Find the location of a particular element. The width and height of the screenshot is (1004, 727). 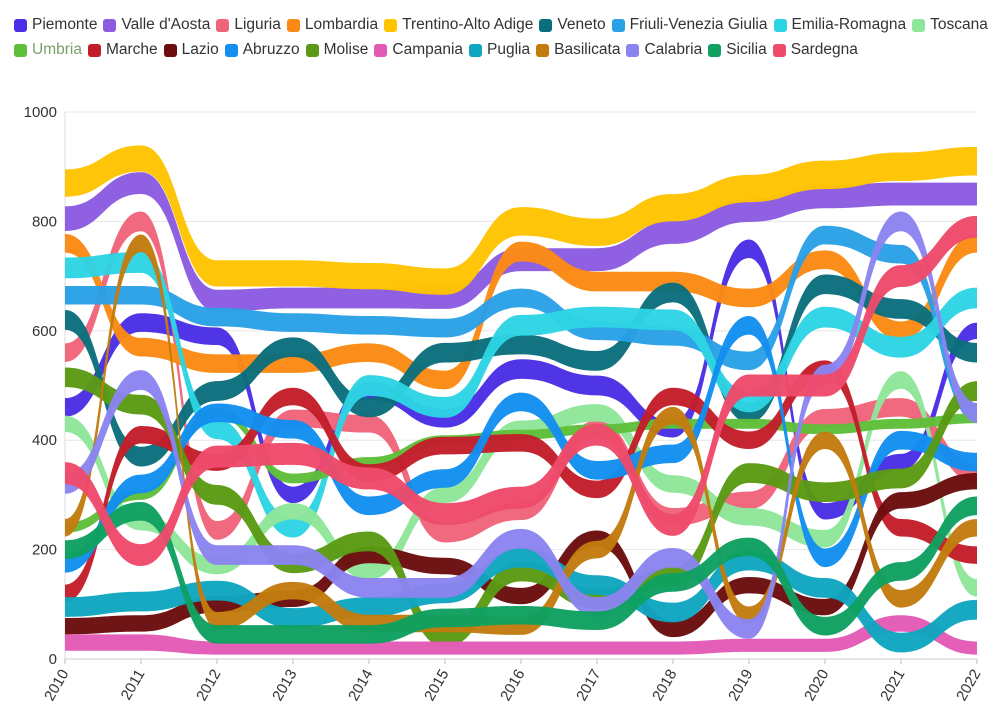

legend-item: Umbria is located at coordinates (48, 50).